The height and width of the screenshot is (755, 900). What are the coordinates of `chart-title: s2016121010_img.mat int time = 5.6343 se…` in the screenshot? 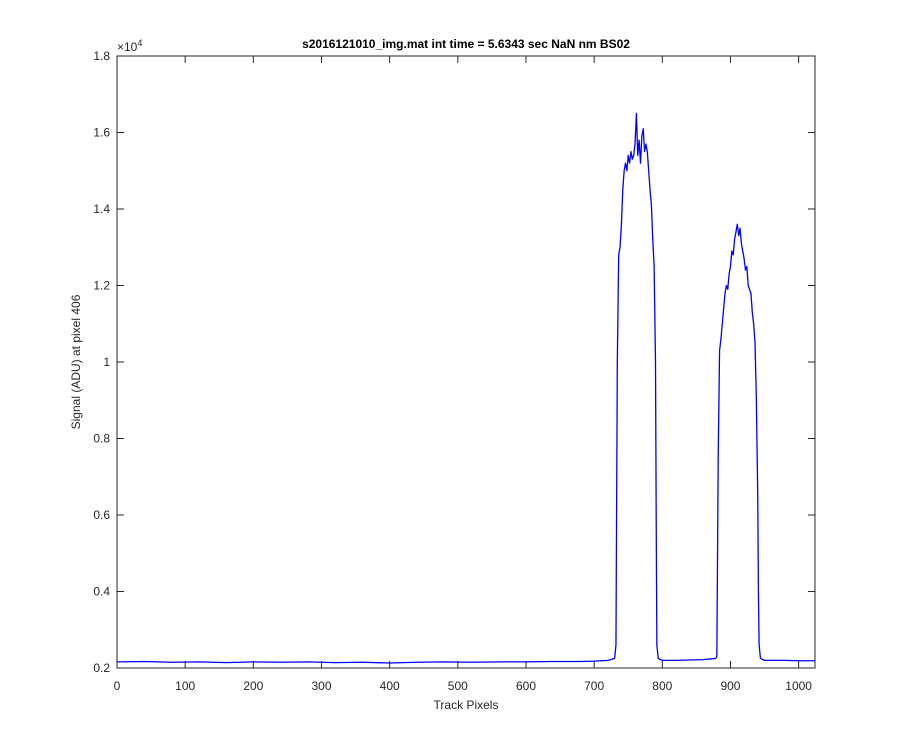 It's located at (466, 44).